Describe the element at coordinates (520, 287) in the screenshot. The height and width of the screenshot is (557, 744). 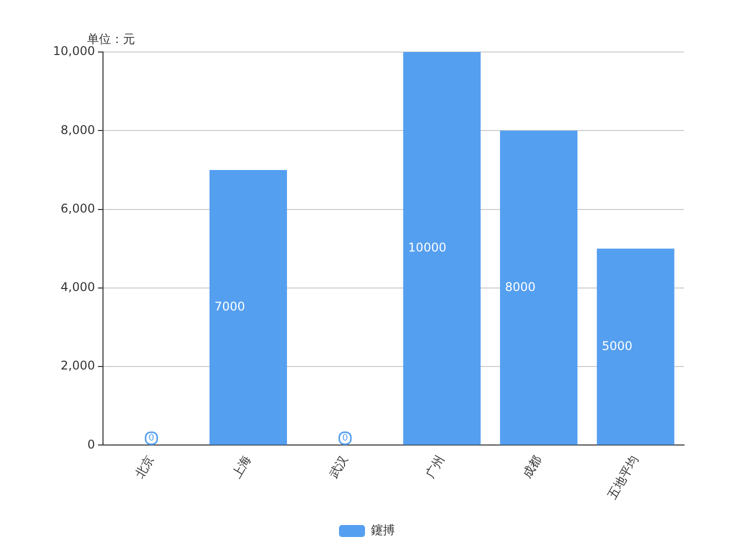
I see `data-label: 8000` at that location.